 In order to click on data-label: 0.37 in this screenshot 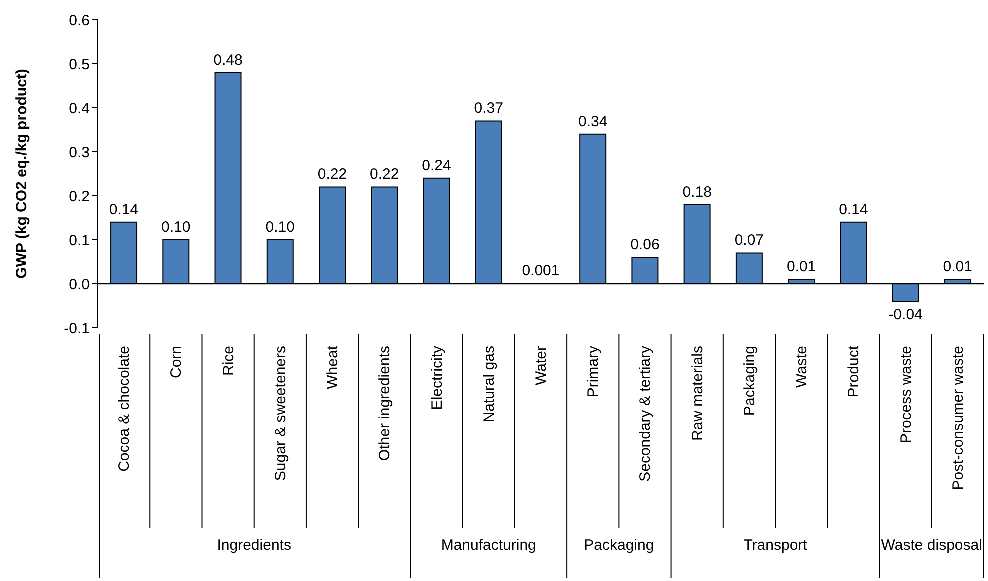, I will do `click(489, 109)`.